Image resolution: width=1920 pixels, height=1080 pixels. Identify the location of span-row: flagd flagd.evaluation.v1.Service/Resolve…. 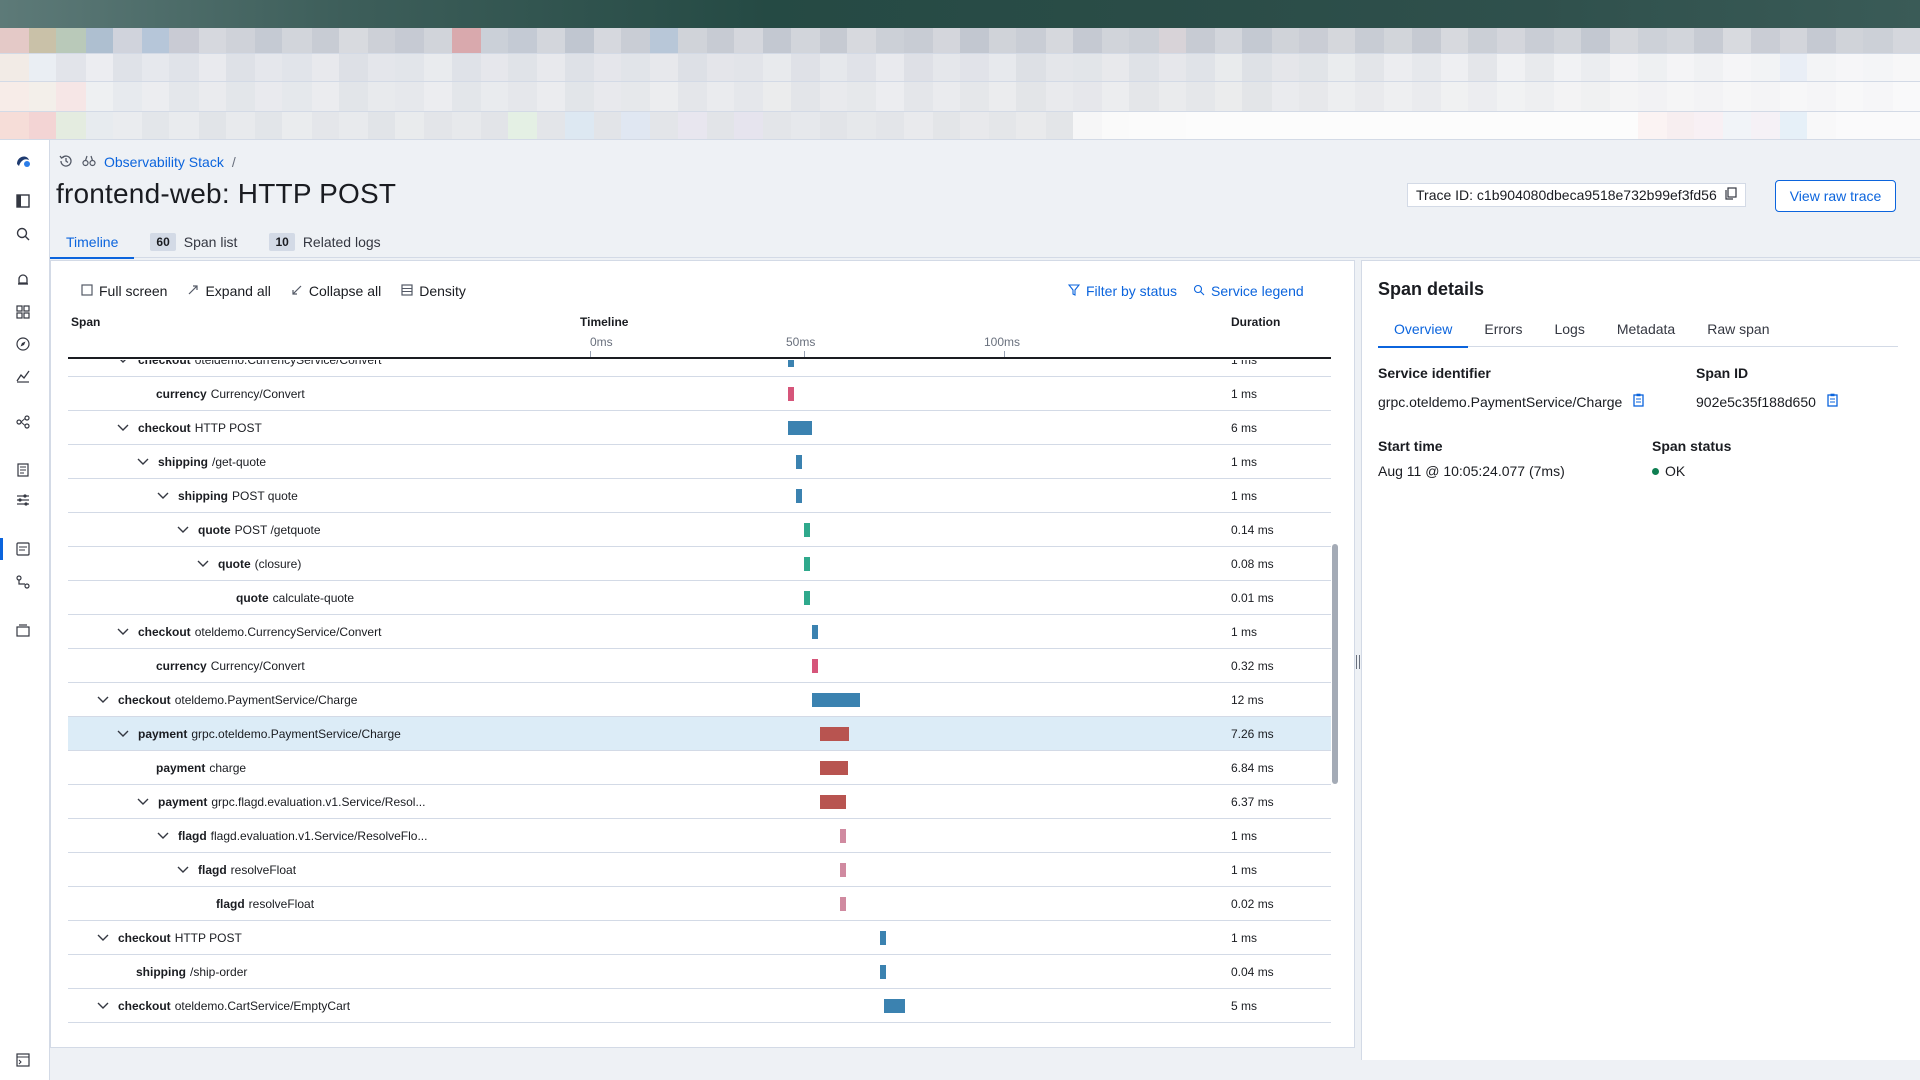
(699, 836).